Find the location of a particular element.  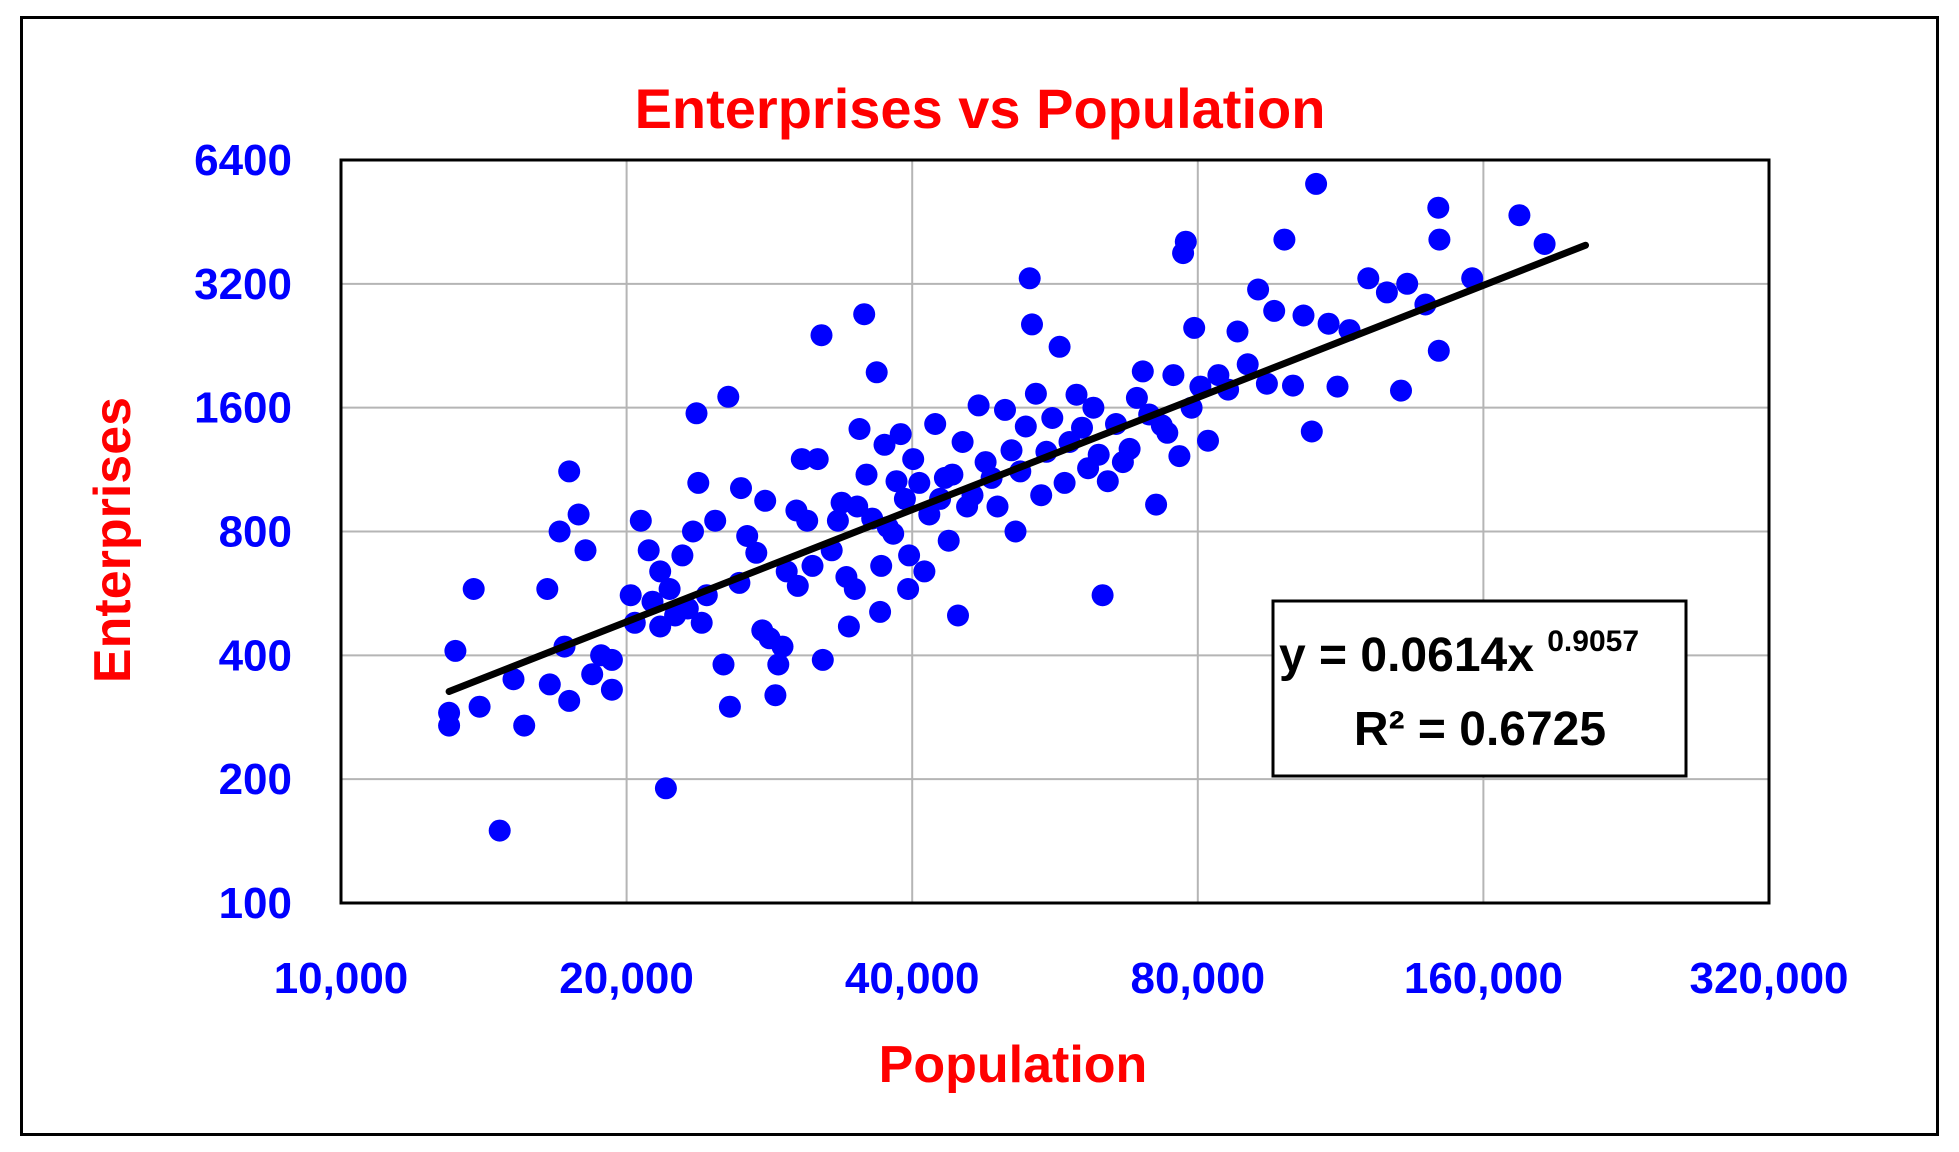

x-tick-label: 20,000 is located at coordinates (626, 978).